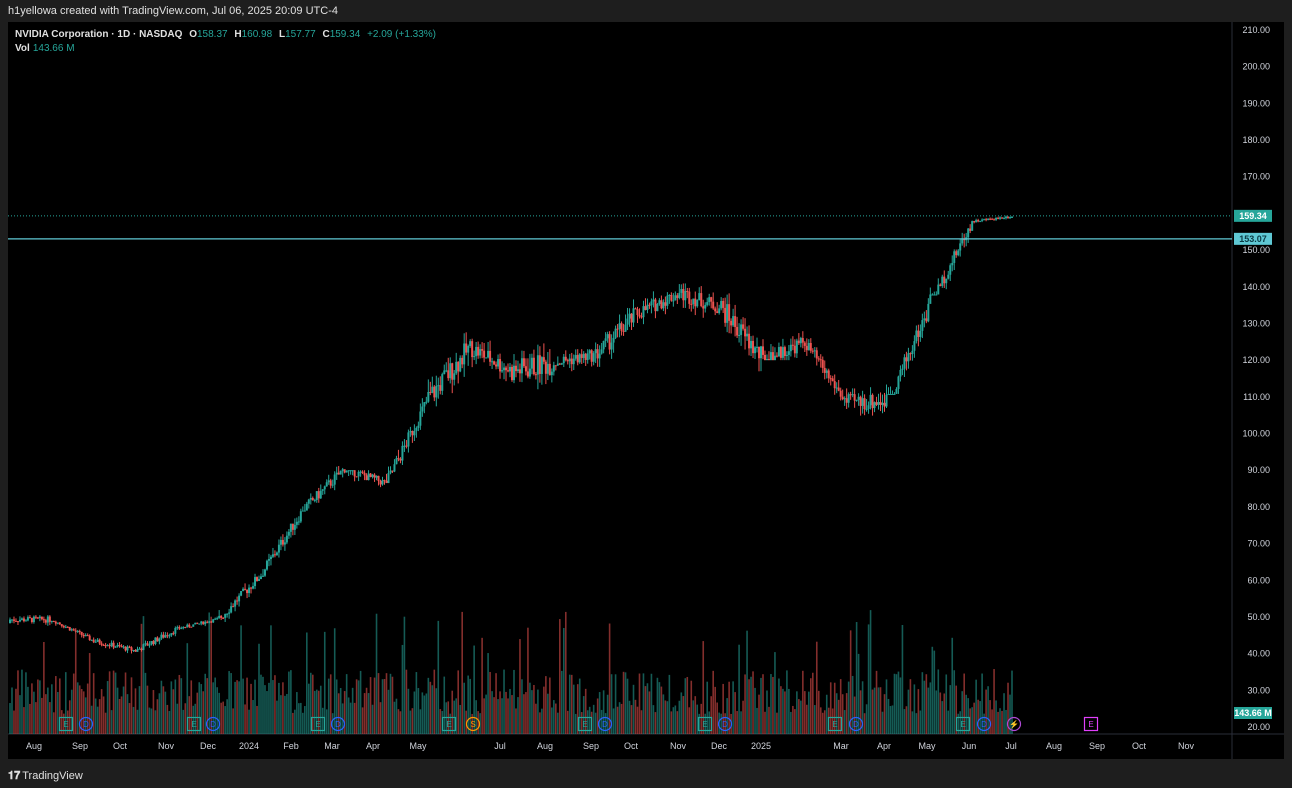  I want to click on low-label: L, so click(282, 34).